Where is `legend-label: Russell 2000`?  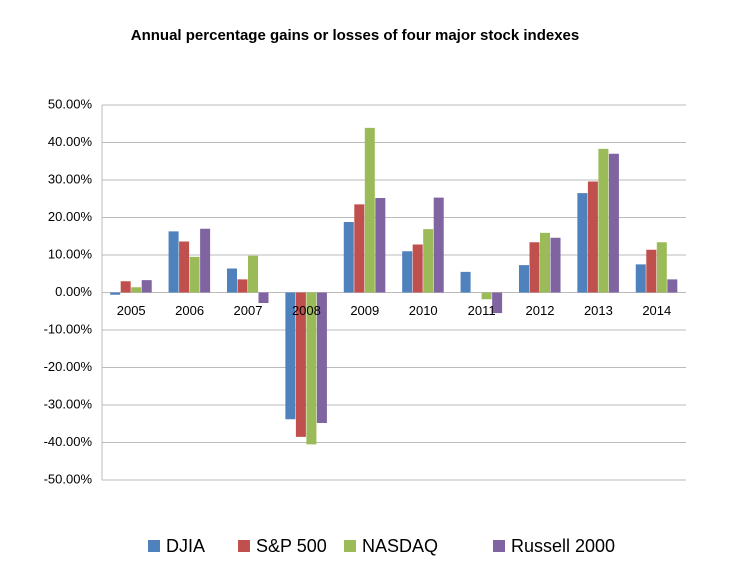 legend-label: Russell 2000 is located at coordinates (563, 546).